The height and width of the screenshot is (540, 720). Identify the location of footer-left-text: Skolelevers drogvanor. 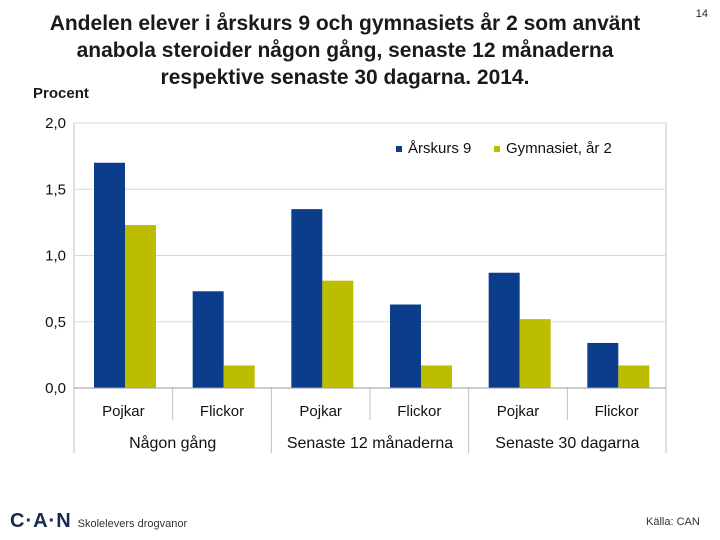
(132, 523).